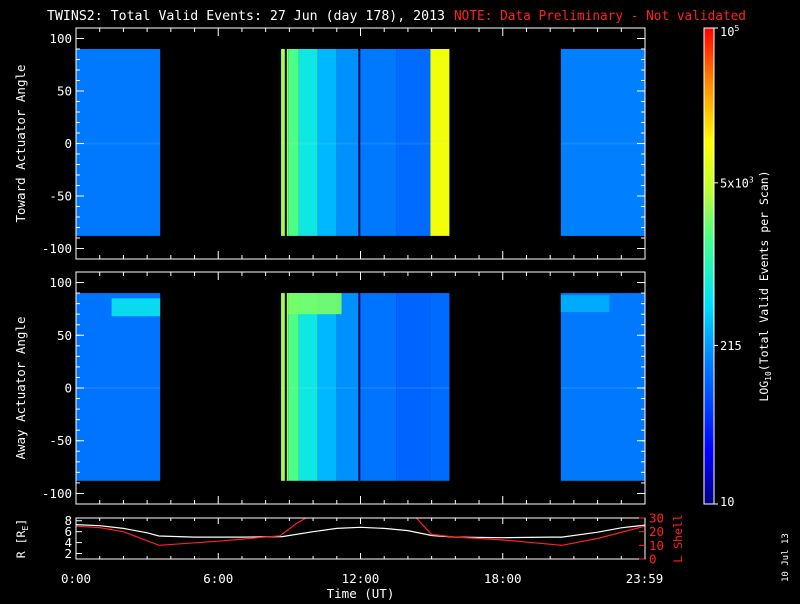  Describe the element at coordinates (21, 522) in the screenshot. I see `y-left-axis-label-end: ]` at that location.